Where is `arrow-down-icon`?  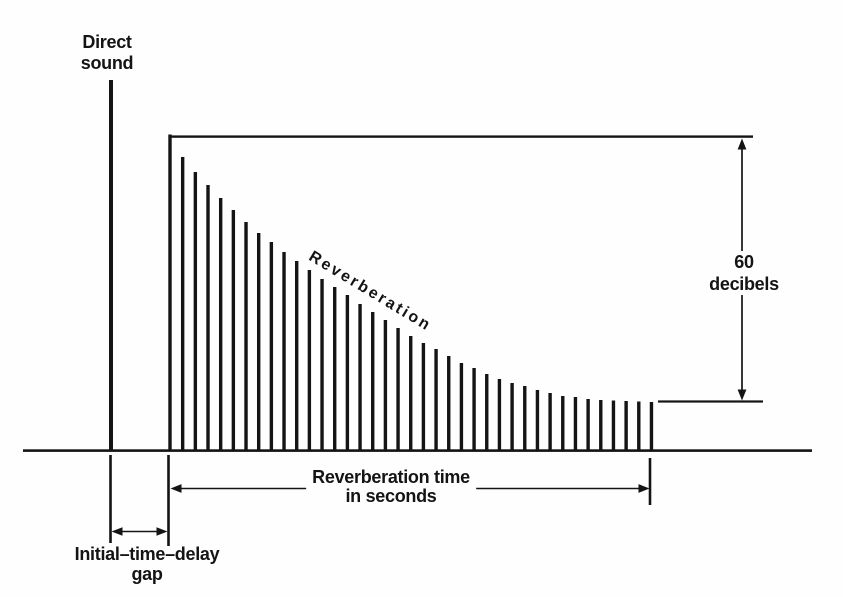
arrow-down-icon is located at coordinates (742, 395).